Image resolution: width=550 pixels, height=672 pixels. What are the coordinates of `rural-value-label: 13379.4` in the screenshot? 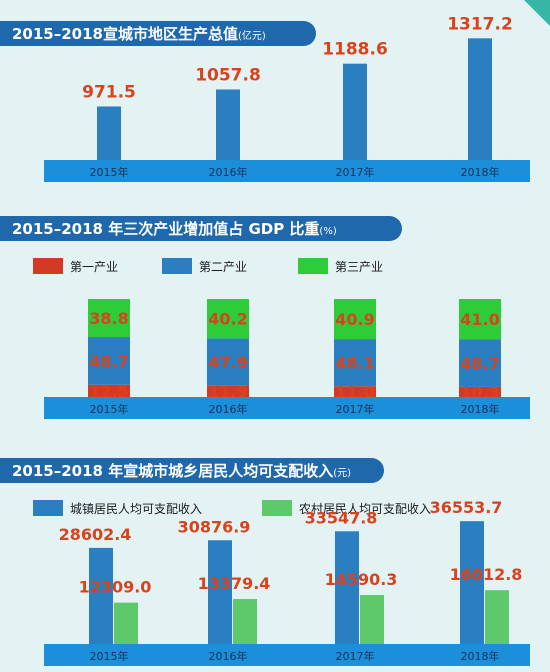 It's located at (234, 583).